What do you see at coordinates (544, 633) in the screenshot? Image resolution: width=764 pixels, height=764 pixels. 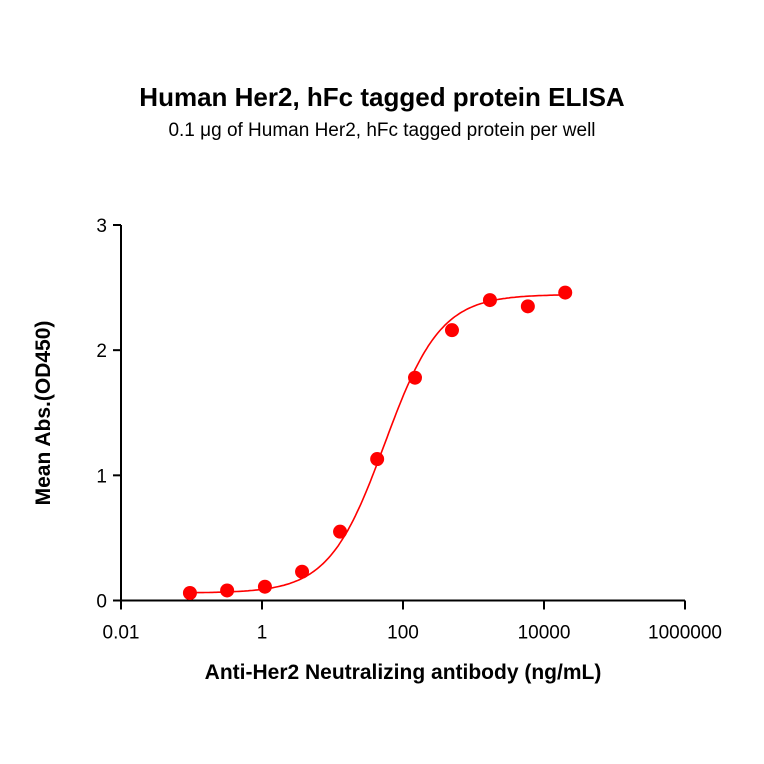 I see `x-tick-label: 10000` at bounding box center [544, 633].